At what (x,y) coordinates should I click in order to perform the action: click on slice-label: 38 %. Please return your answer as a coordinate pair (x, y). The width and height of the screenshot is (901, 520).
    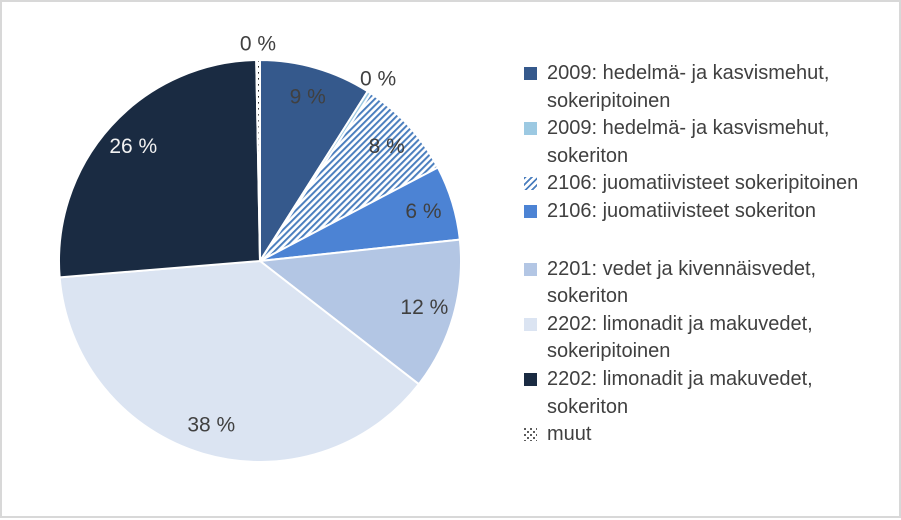
    Looking at the image, I should click on (211, 424).